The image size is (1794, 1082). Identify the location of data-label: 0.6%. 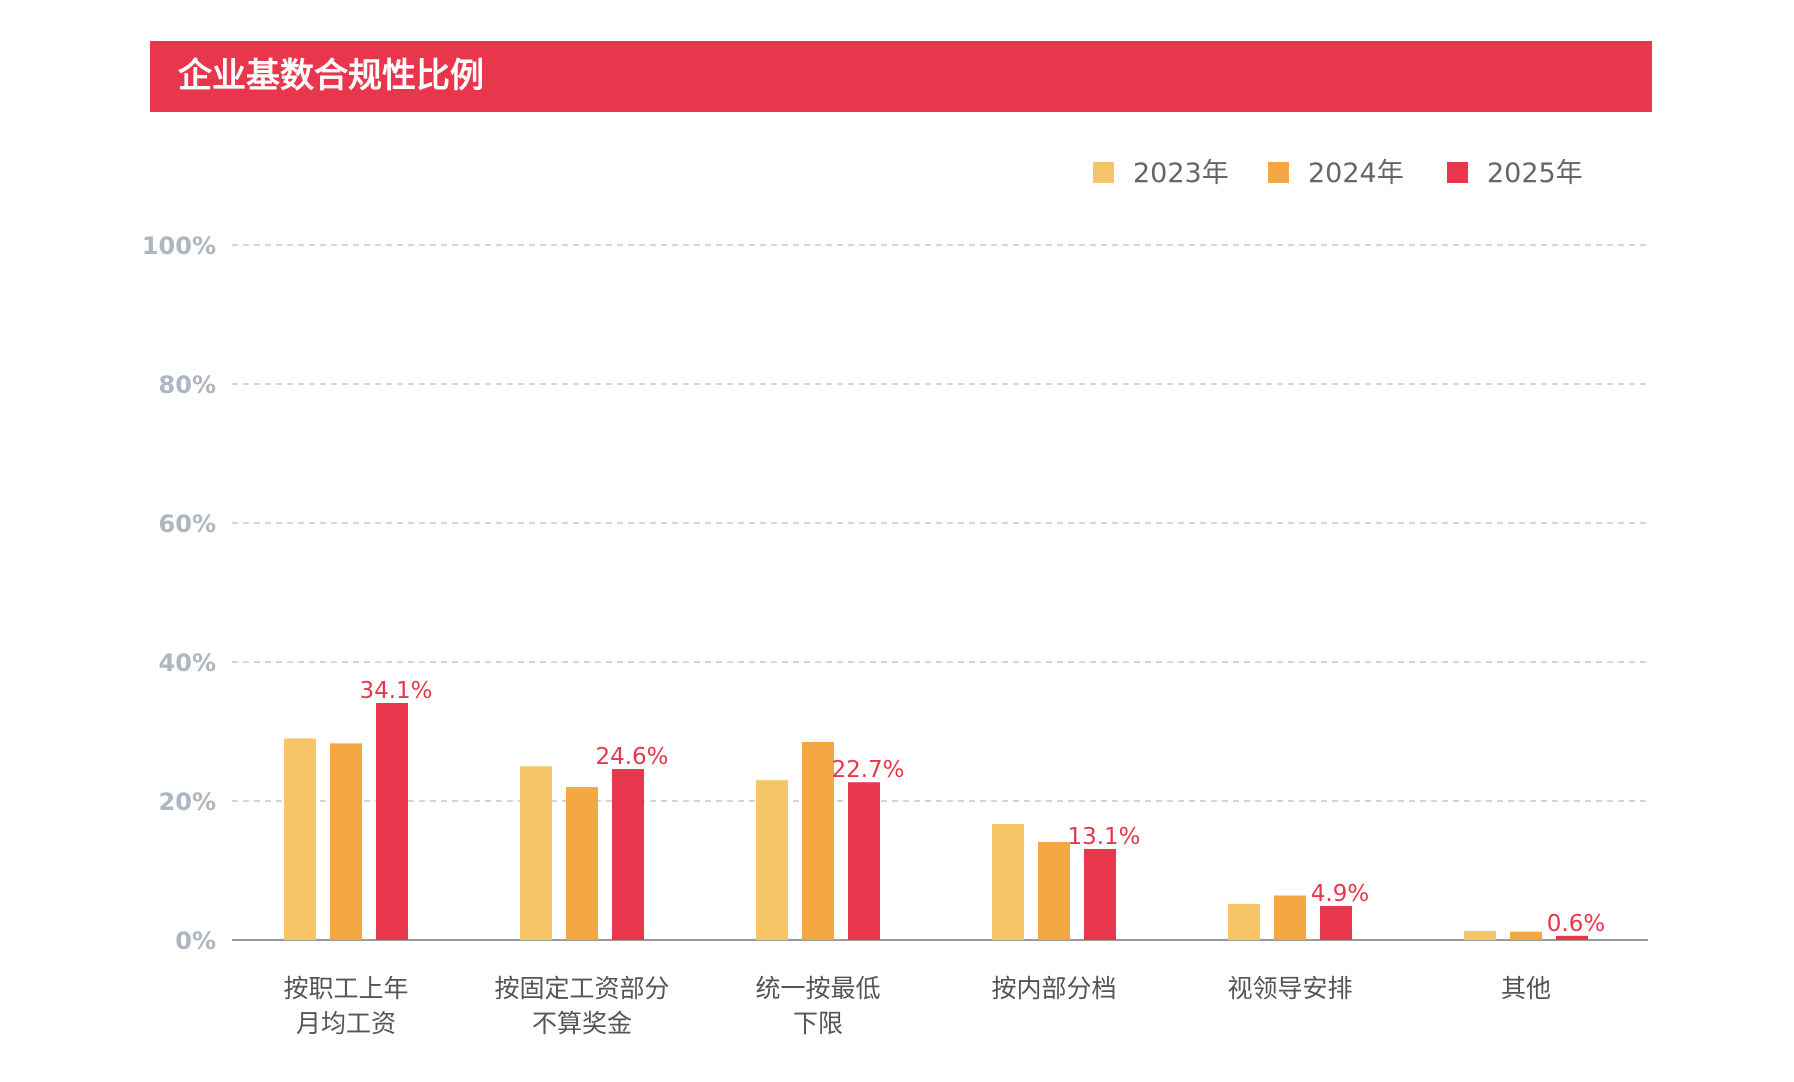
(1576, 924).